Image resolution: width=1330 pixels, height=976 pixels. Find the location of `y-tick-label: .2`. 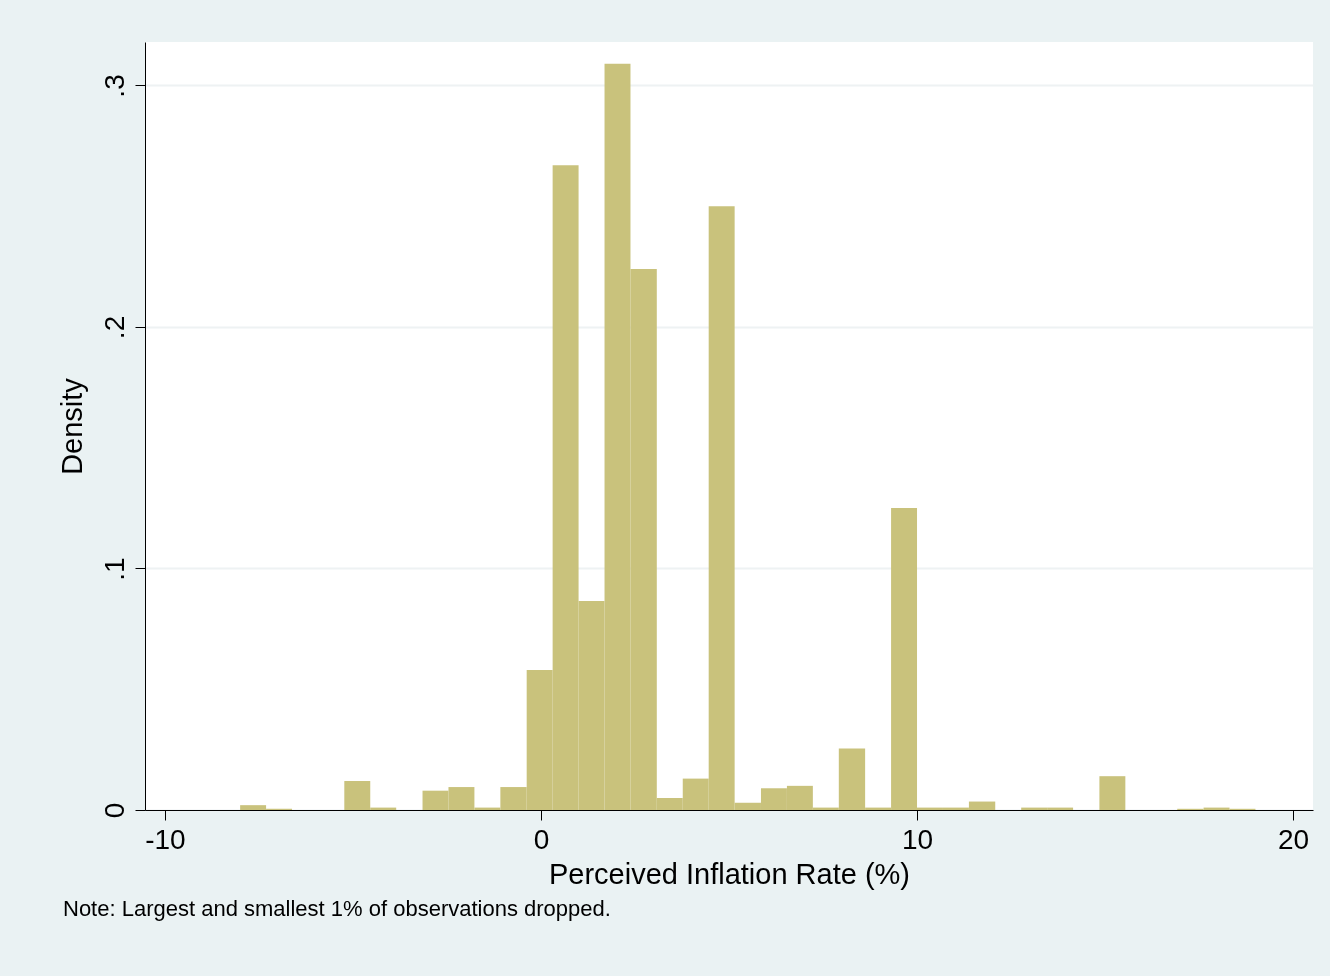

y-tick-label: .2 is located at coordinates (114, 327).